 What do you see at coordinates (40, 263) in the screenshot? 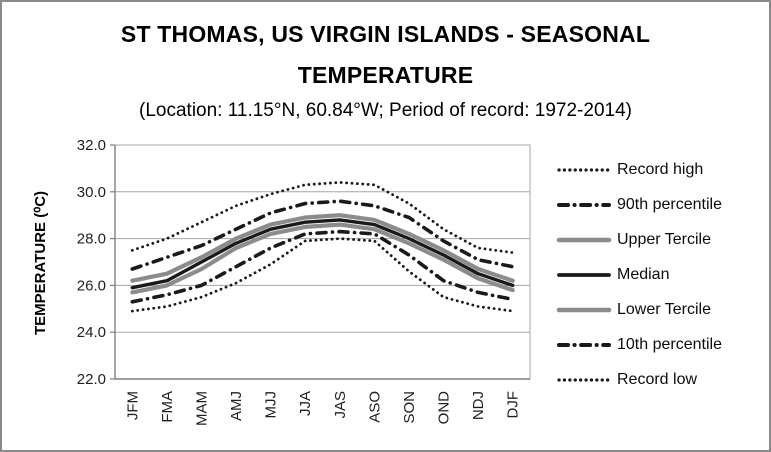
I see `y-axis-title: TEMPERATURE (⁰C)` at bounding box center [40, 263].